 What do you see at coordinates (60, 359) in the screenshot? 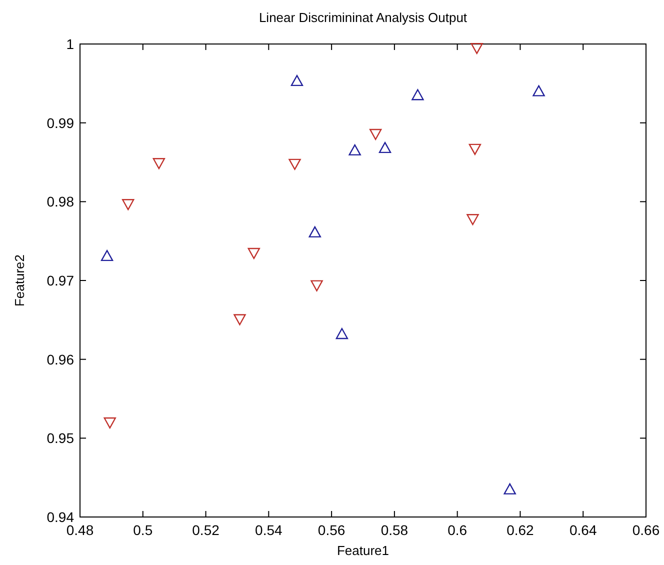
I see `y-tick-label: 0.96` at bounding box center [60, 359].